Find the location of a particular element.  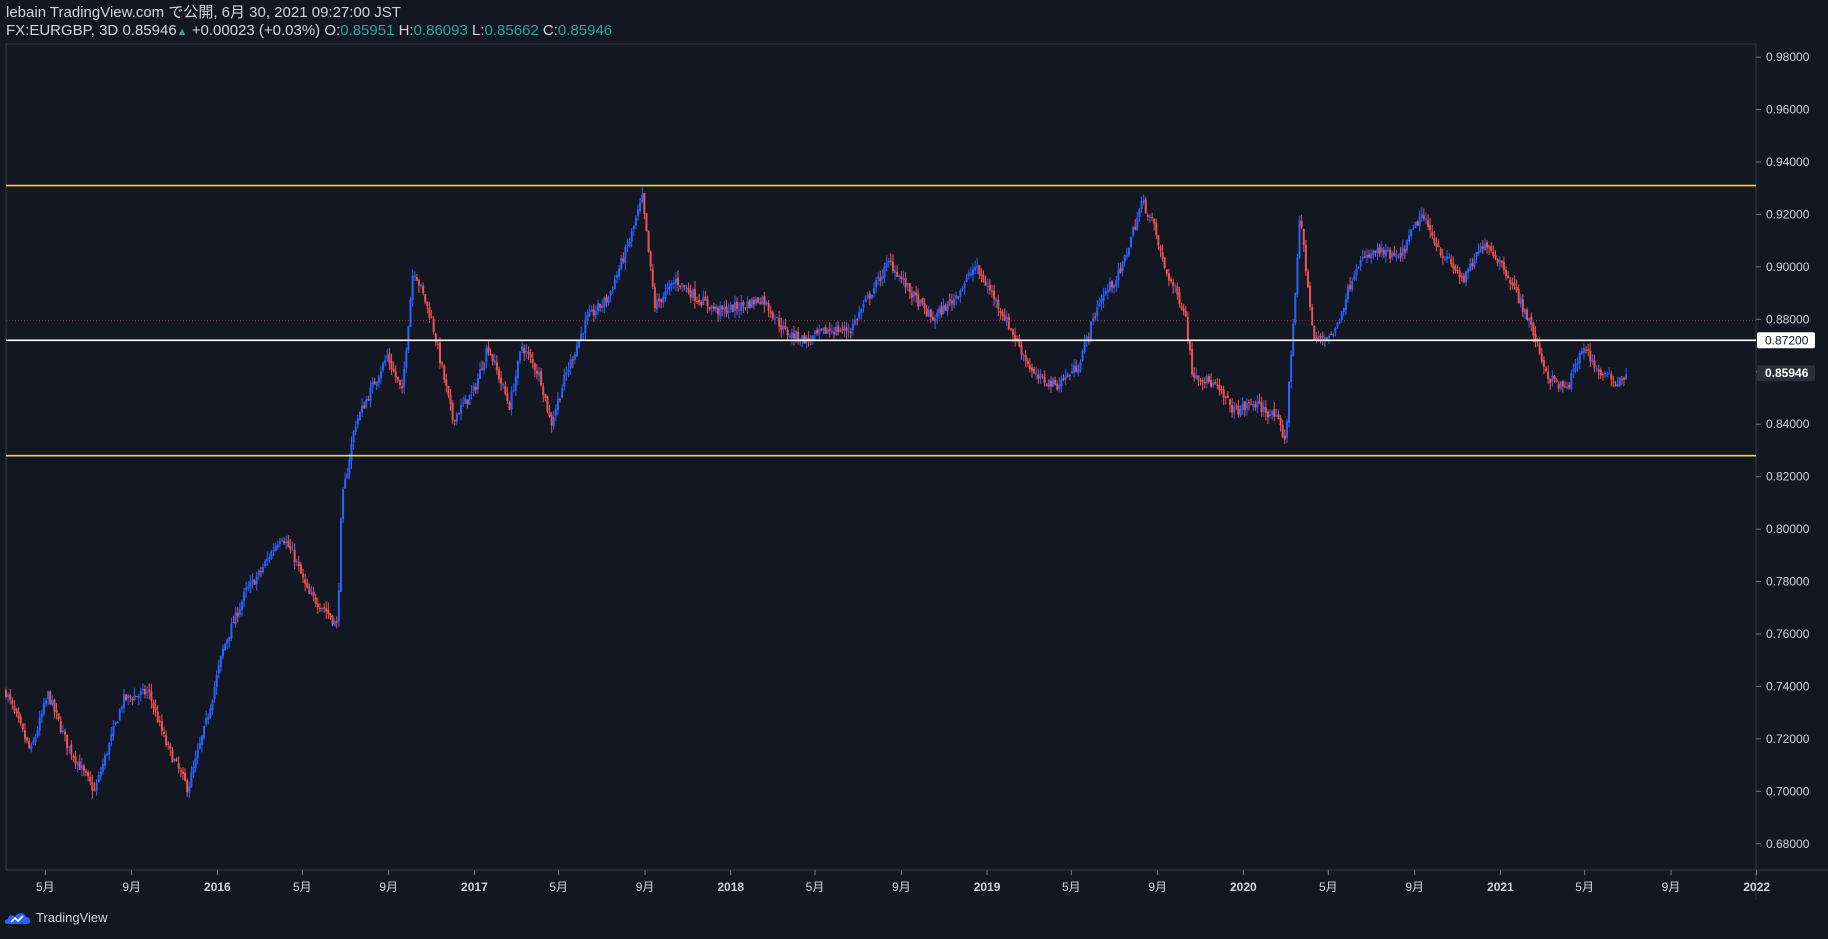

x-tick-label: 2022 is located at coordinates (1756, 887).